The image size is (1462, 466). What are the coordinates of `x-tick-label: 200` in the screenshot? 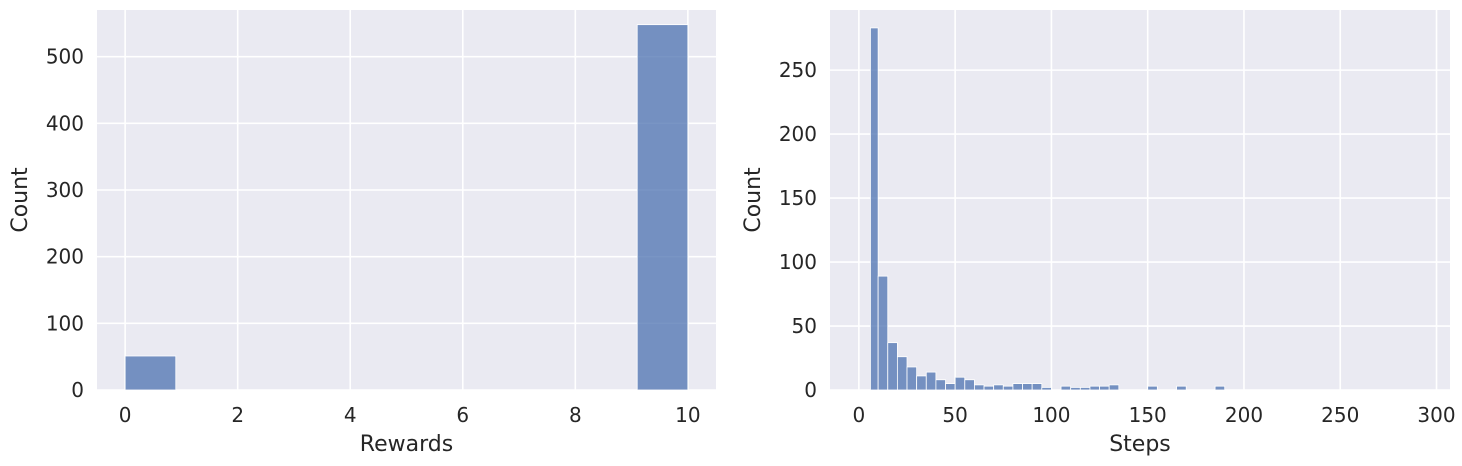 It's located at (1244, 415).